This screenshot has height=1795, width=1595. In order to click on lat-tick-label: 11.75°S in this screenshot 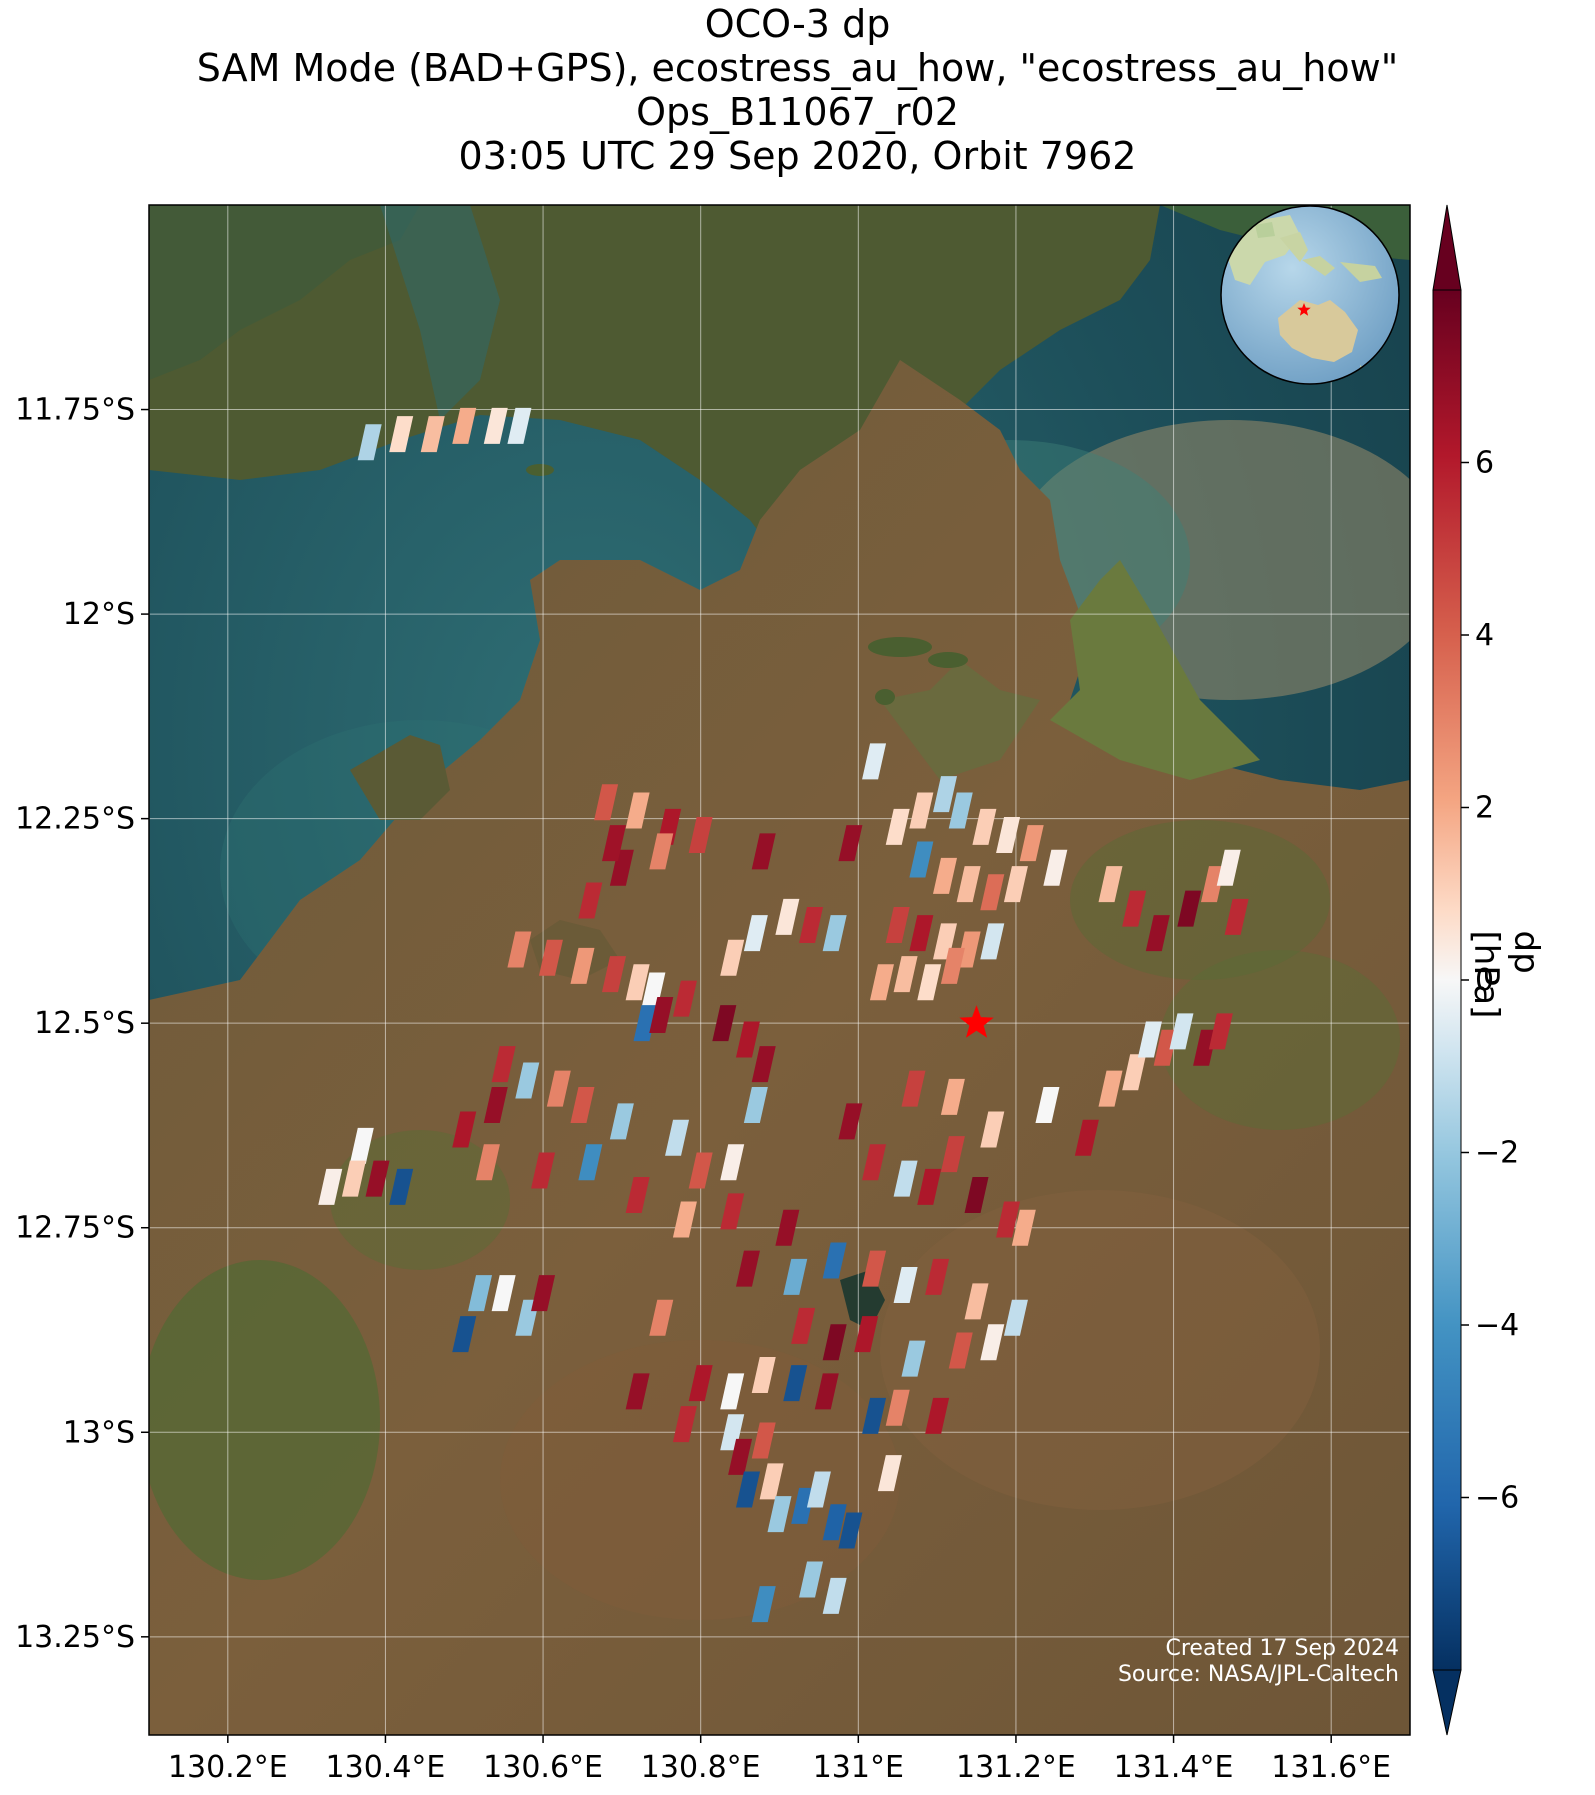, I will do `click(75, 410)`.